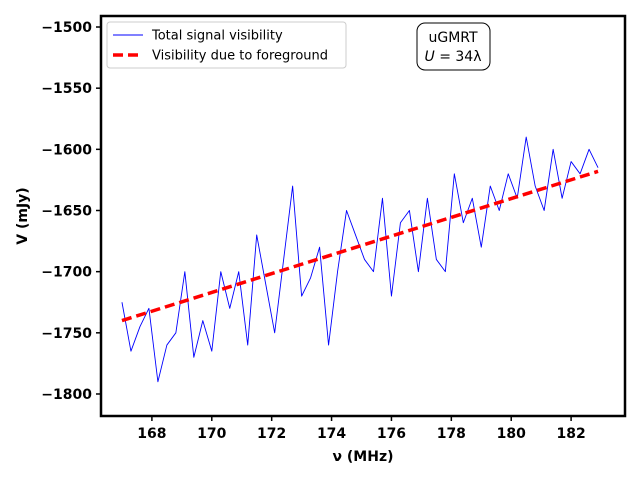  I want to click on y-axis-label: V (mJy), so click(23, 215).